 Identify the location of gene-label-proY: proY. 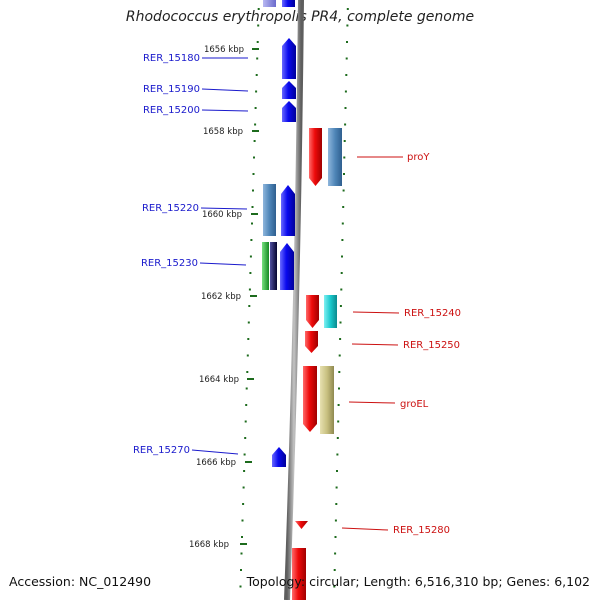
(393, 157).